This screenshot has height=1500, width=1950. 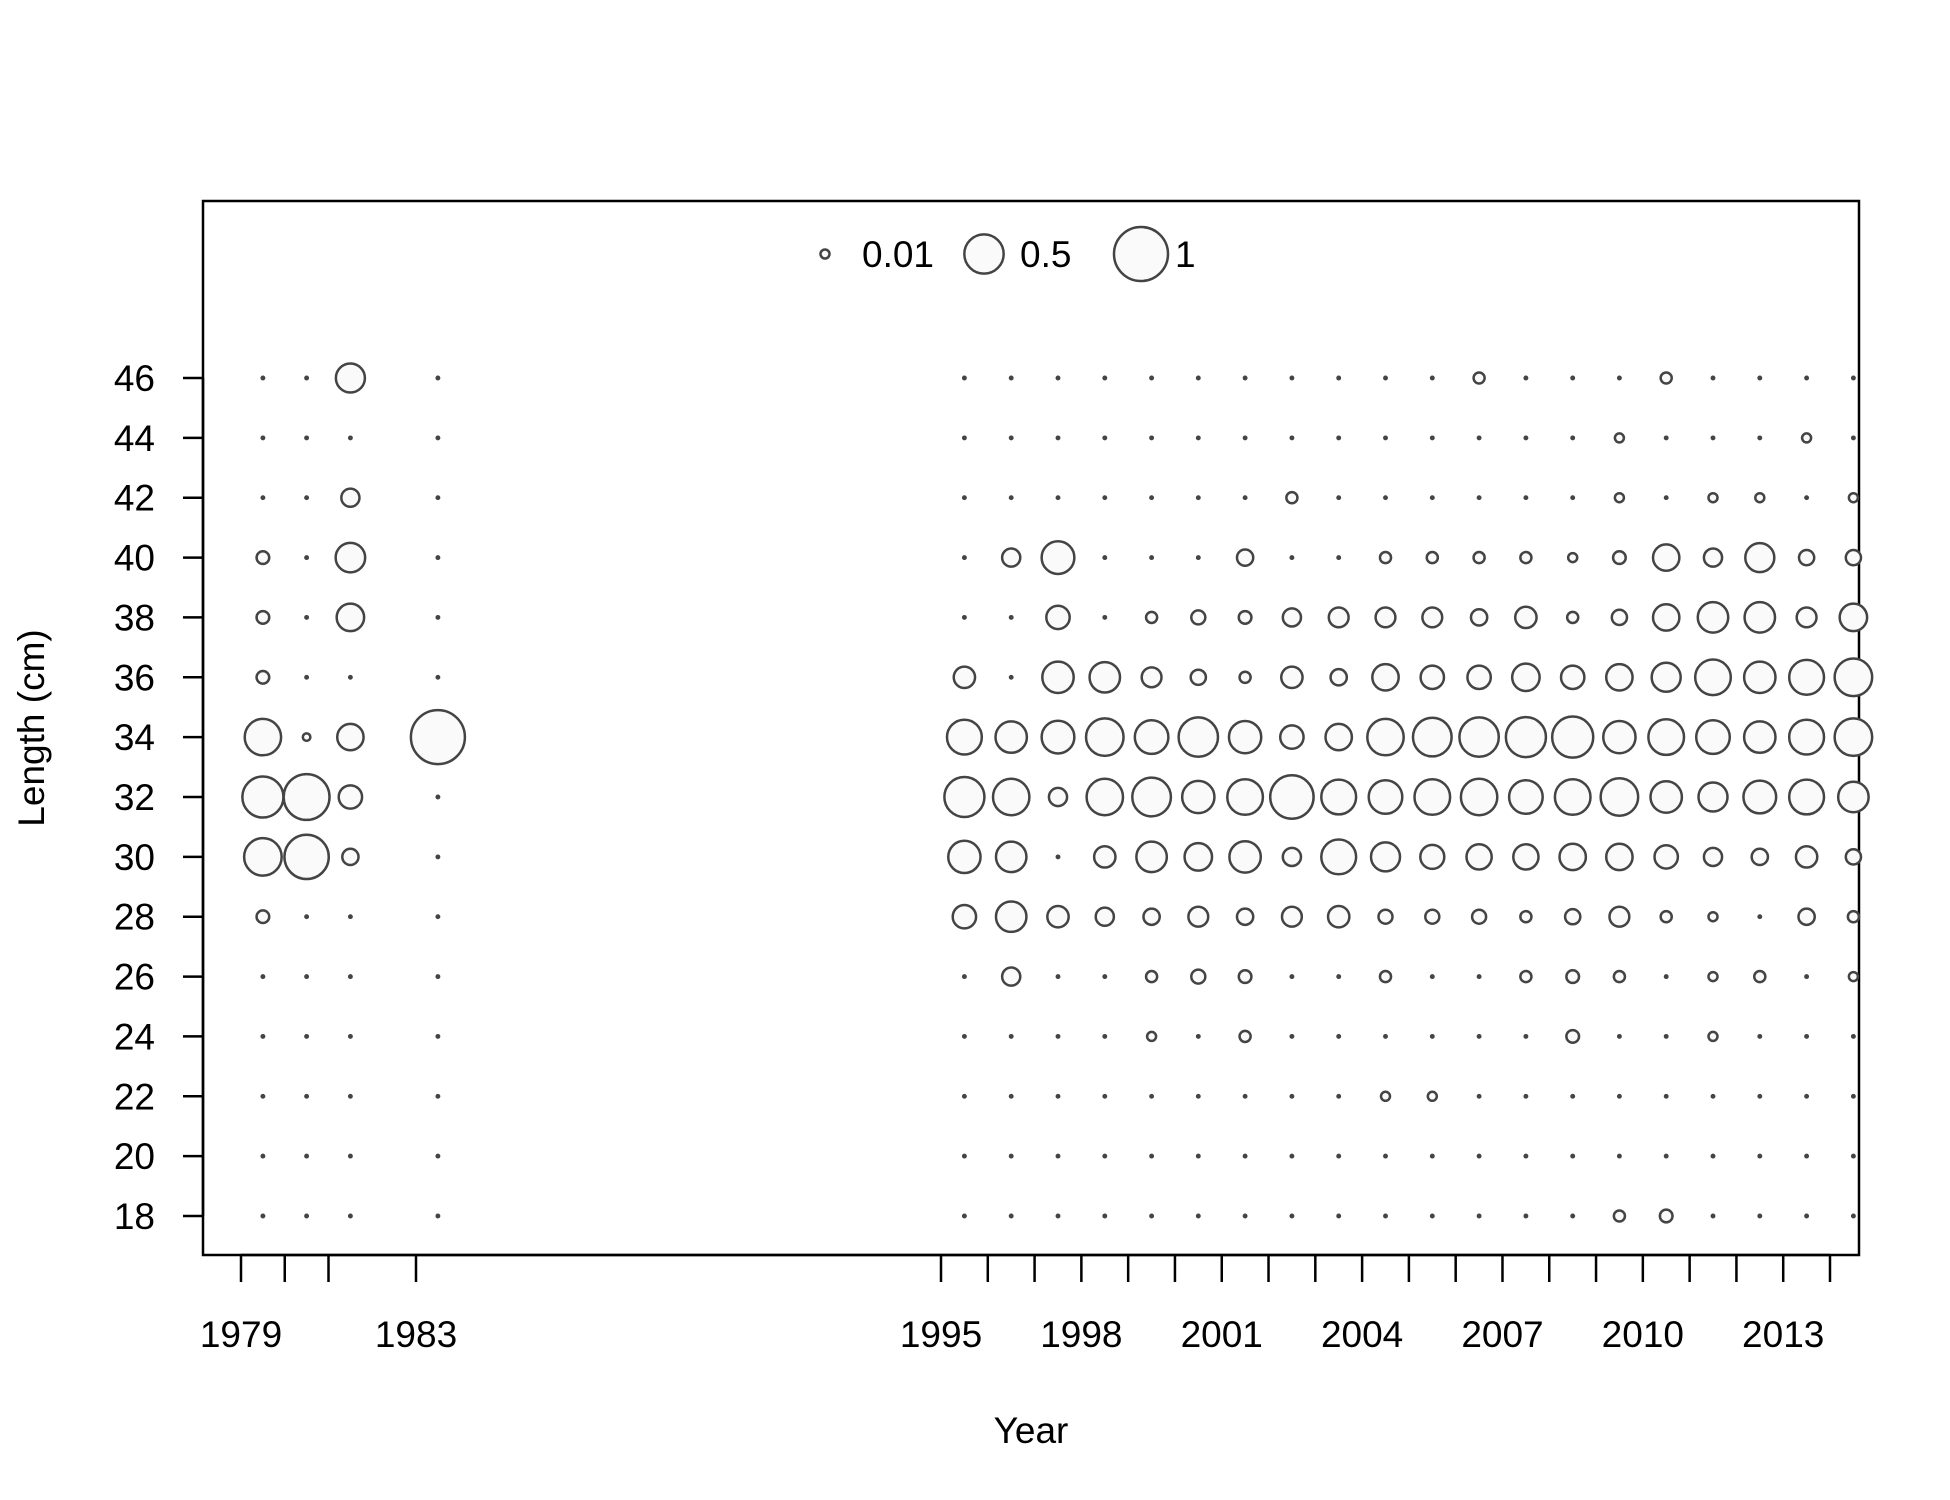 What do you see at coordinates (1081, 1334) in the screenshot?
I see `x-tick-label: 1998` at bounding box center [1081, 1334].